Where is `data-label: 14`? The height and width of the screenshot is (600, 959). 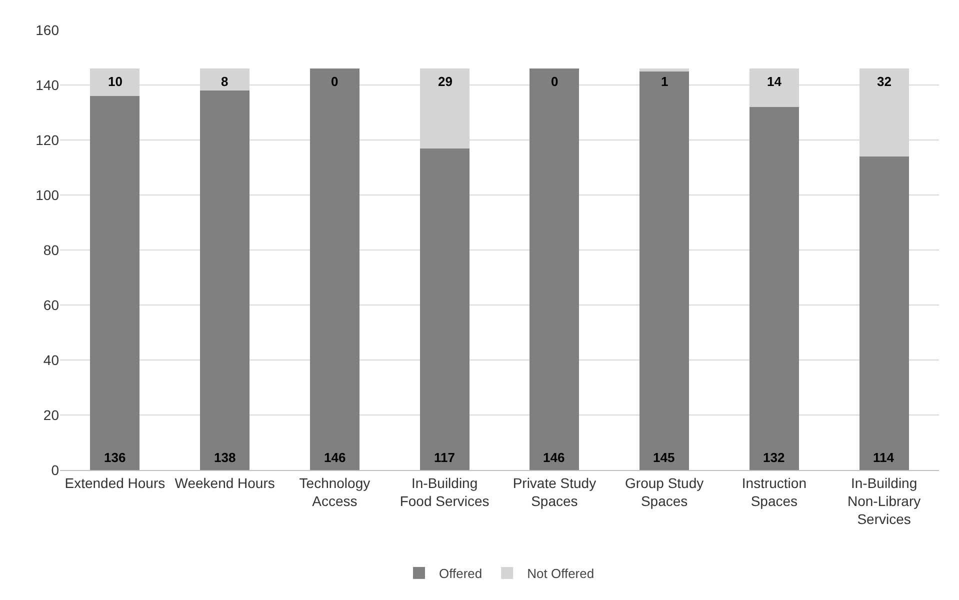
data-label: 14 is located at coordinates (774, 81).